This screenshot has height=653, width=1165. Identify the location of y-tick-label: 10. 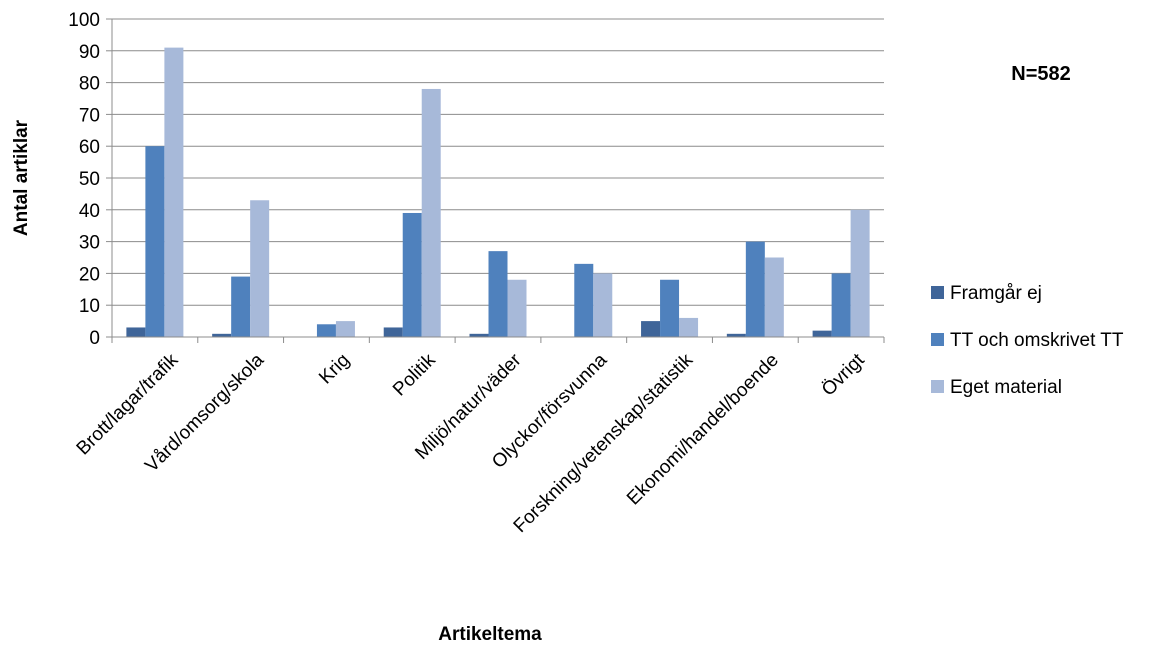
(89, 306).